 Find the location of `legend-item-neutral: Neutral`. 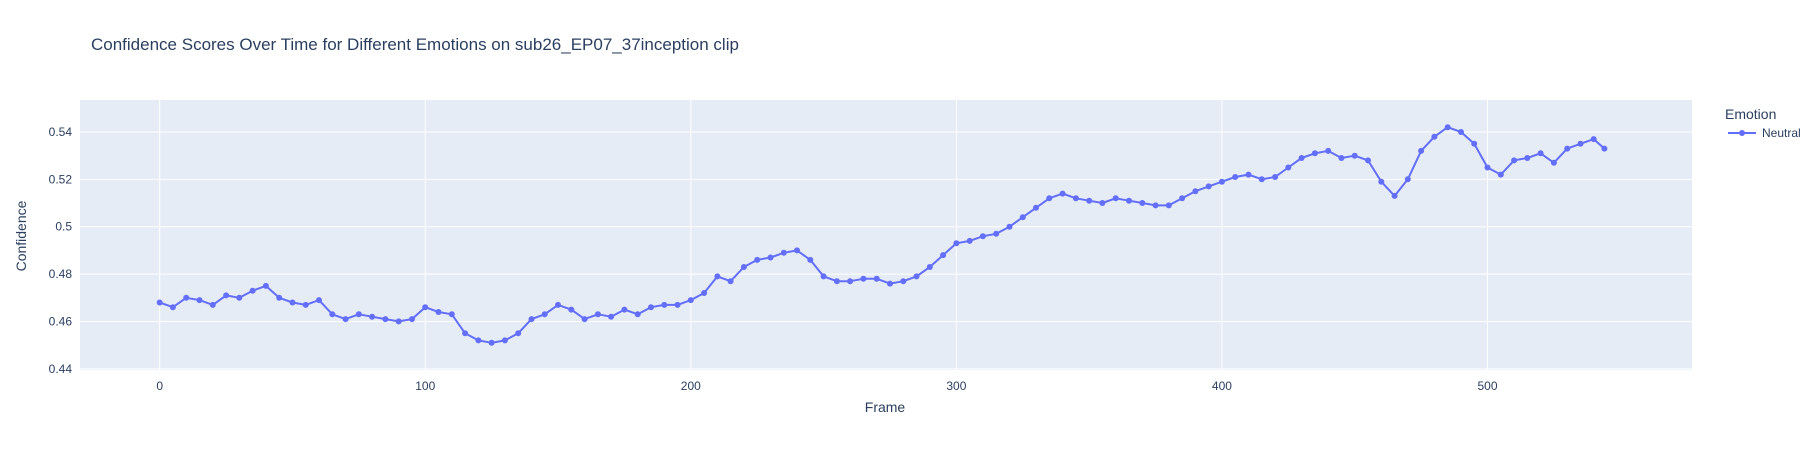

legend-item-neutral: Neutral is located at coordinates (1764, 133).